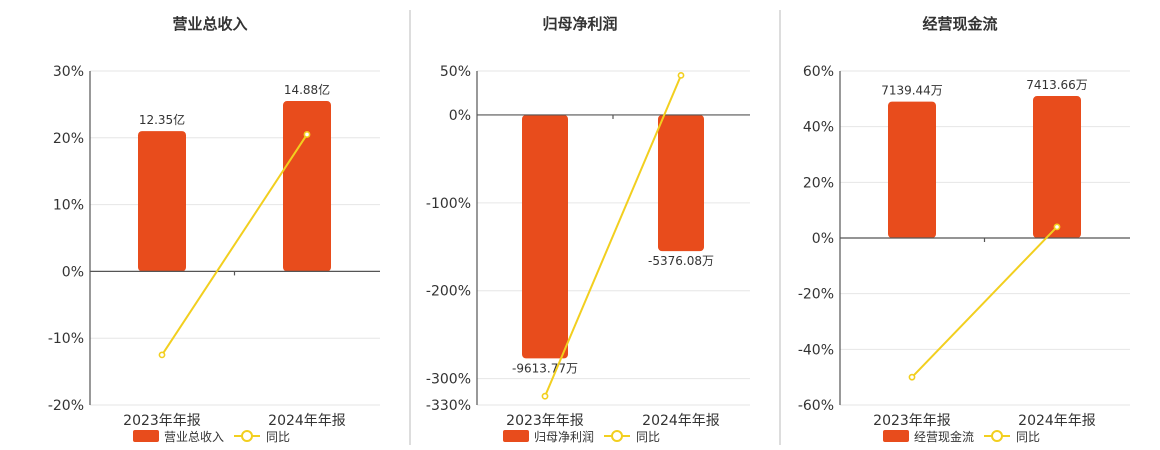 The width and height of the screenshot is (1160, 450). Describe the element at coordinates (816, 350) in the screenshot. I see `y-tick-label: -40%` at that location.